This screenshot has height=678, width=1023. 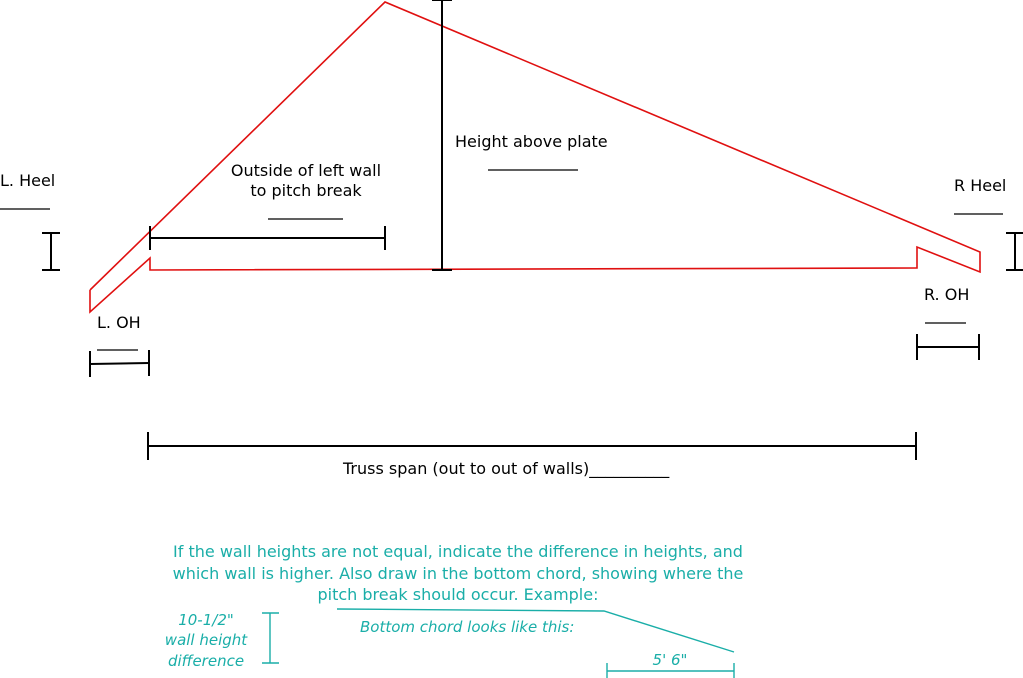 I want to click on example-height-line2: wall height, so click(x=206, y=640).